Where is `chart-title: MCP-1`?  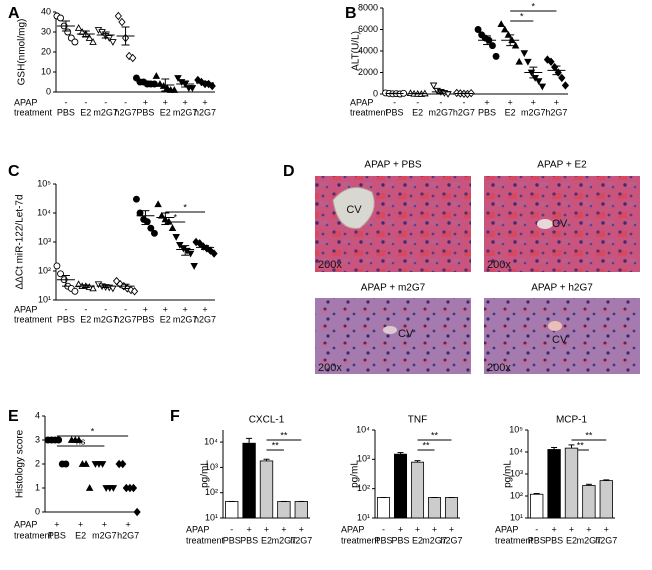 chart-title: MCP-1 is located at coordinates (572, 420).